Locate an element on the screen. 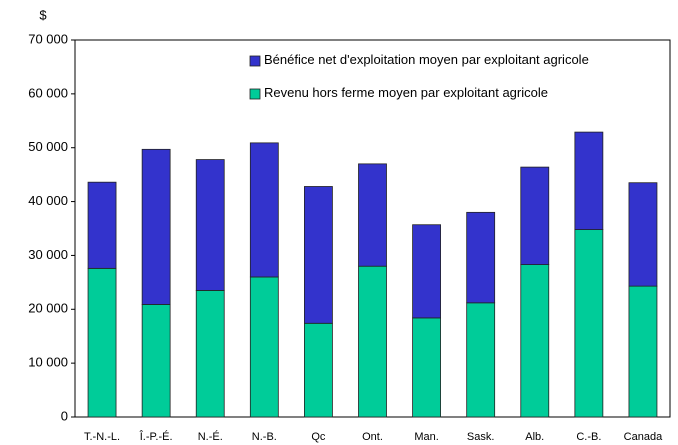  x-tick-label: Î.-P.-É. is located at coordinates (156, 436).